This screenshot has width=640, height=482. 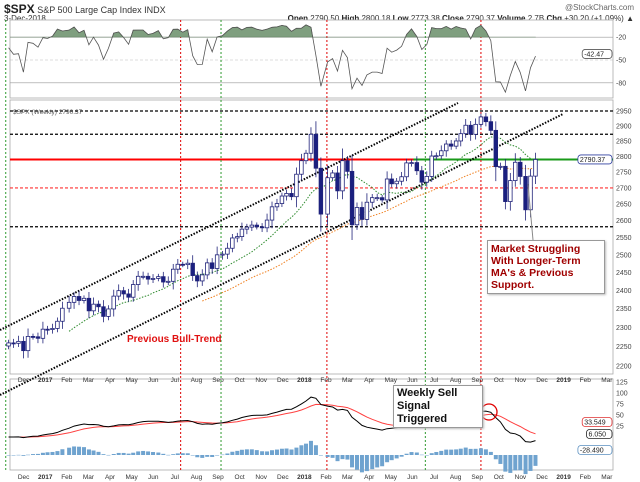 I want to click on signal-value-tag-box, so click(x=597, y=422).